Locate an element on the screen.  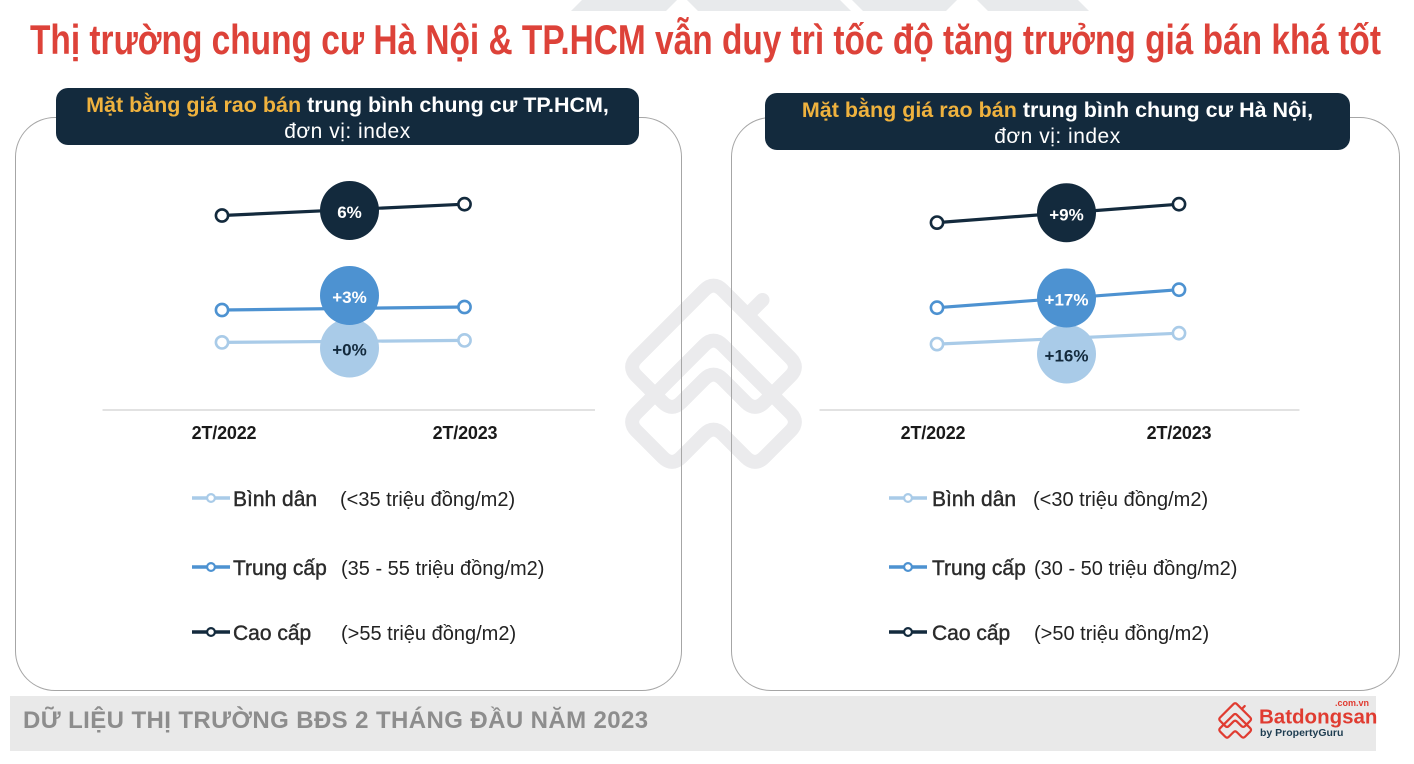
svg-text: +0% is located at coordinates (349, 350).